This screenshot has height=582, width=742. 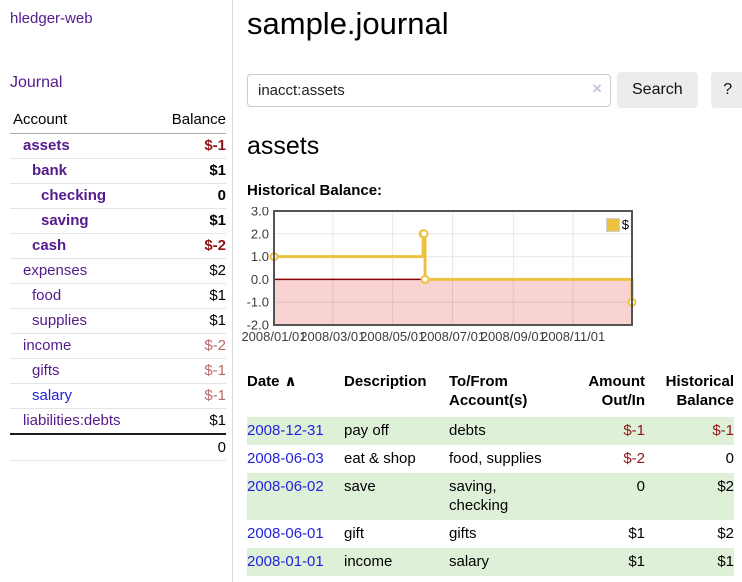 I want to click on search-input, so click(x=429, y=90).